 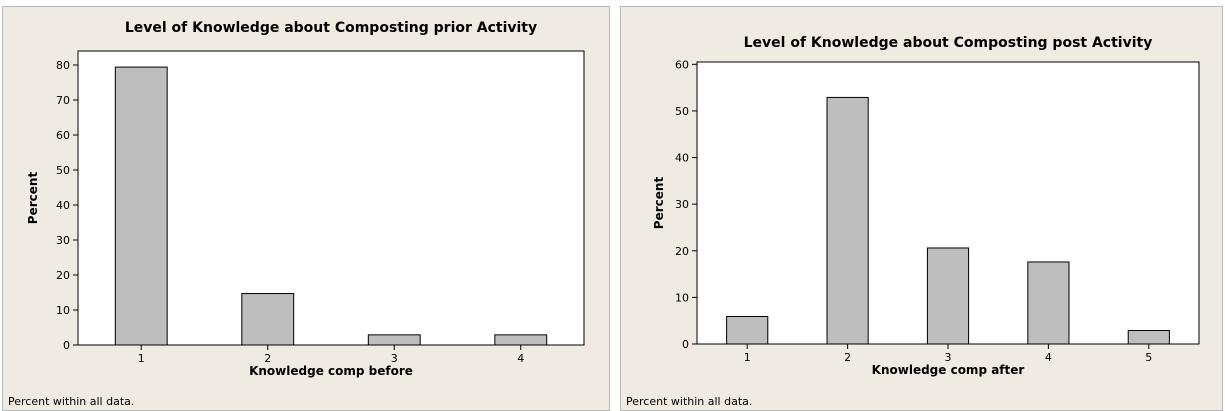 What do you see at coordinates (682, 111) in the screenshot?
I see `after-y-tick-label: 50` at bounding box center [682, 111].